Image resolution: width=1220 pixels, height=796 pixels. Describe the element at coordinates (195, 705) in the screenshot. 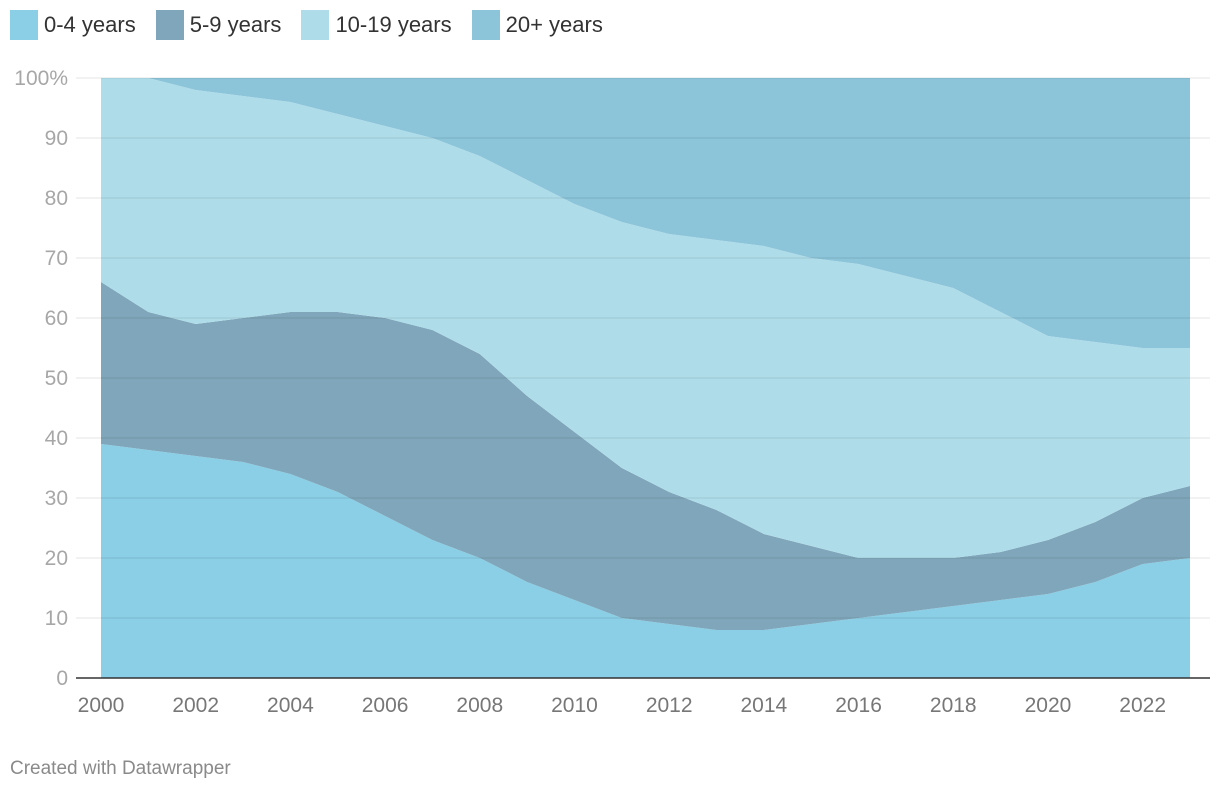

I see `x-tick-label: 2002` at that location.